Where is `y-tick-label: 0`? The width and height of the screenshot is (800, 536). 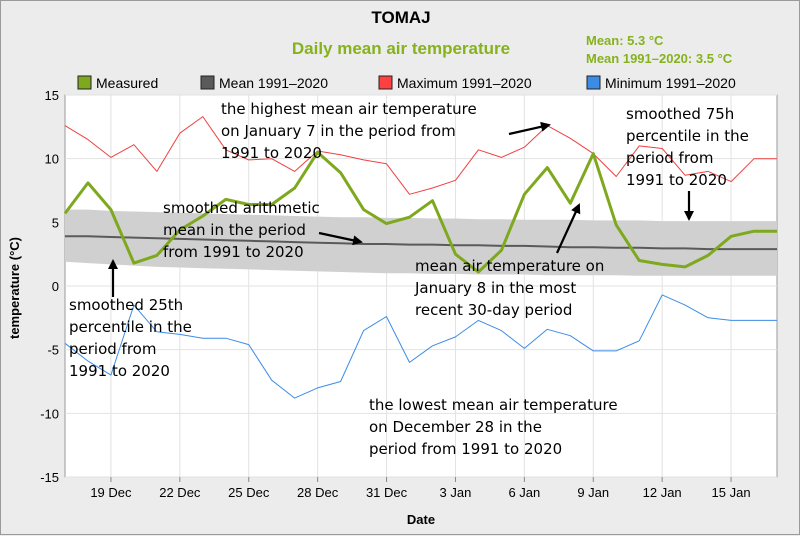 y-tick-label: 0 is located at coordinates (55, 286).